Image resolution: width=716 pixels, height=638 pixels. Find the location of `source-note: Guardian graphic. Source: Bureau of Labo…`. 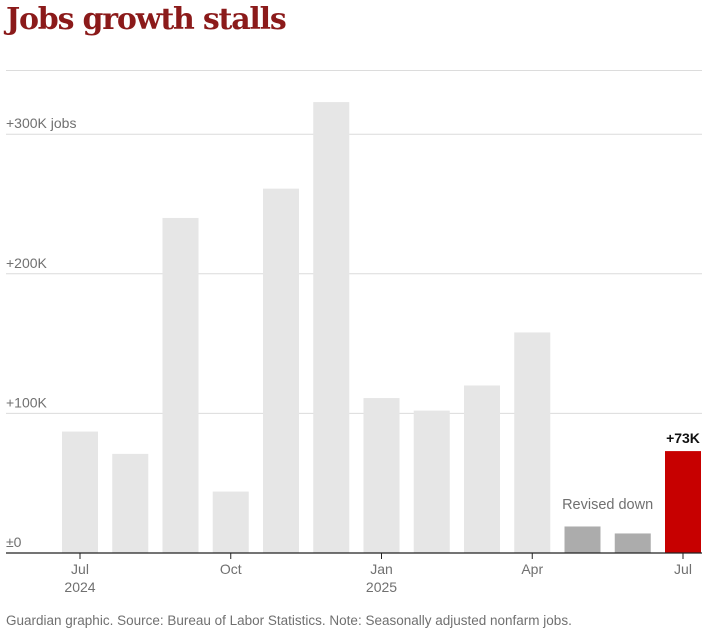

source-note: Guardian graphic. Source: Bureau of Labo… is located at coordinates (289, 620).